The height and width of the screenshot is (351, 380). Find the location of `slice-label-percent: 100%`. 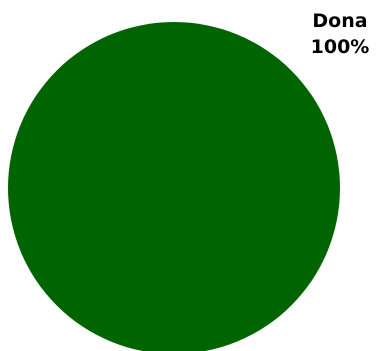

slice-label-percent: 100% is located at coordinates (340, 47).